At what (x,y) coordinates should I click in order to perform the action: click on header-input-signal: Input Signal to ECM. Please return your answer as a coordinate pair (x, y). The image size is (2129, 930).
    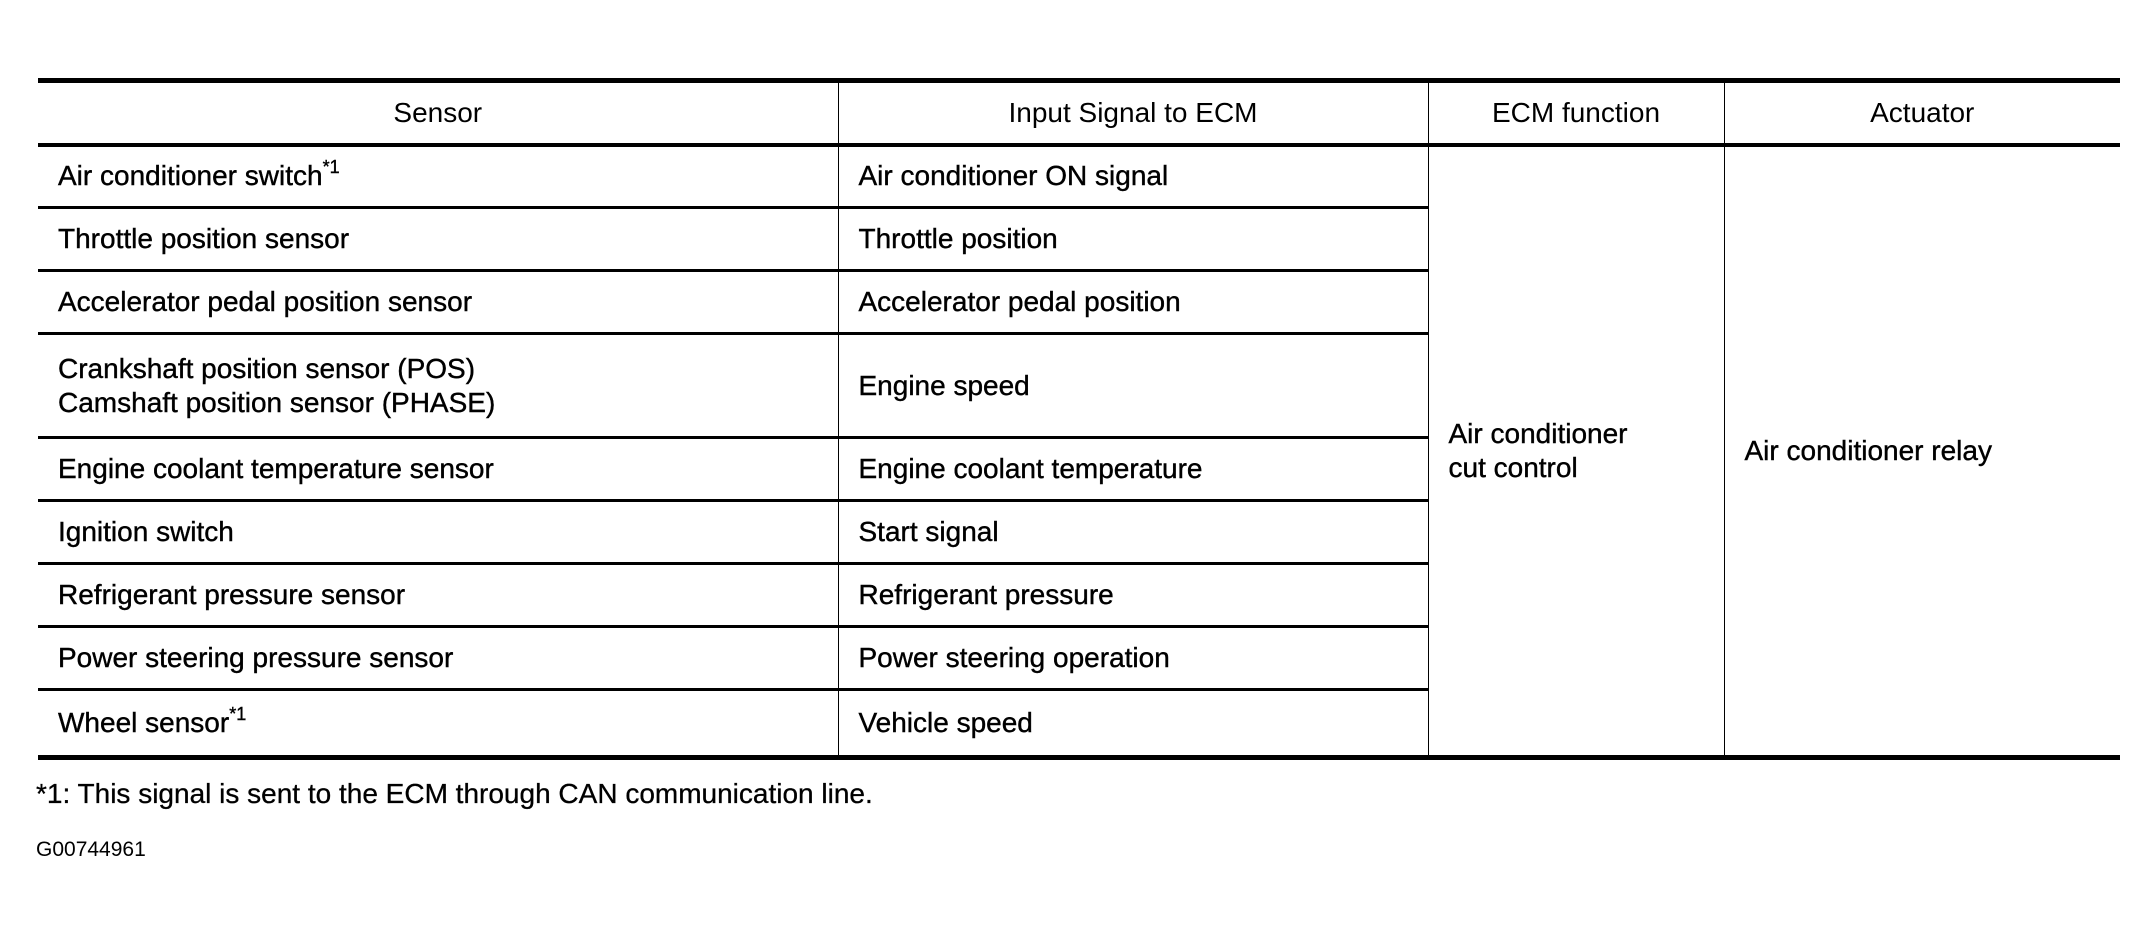
    Looking at the image, I should click on (1133, 112).